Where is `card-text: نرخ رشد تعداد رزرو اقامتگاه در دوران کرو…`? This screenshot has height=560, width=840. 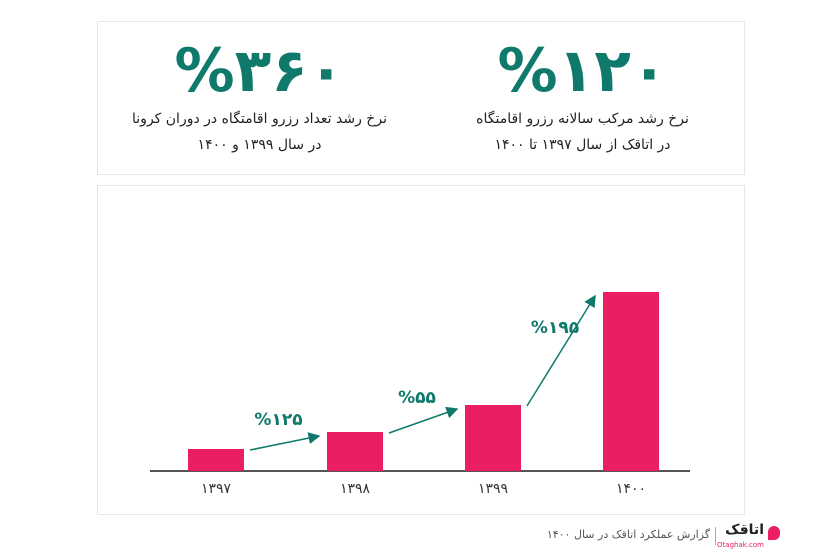 card-text: نرخ رشد تعداد رزرو اقامتگاه در دوران کرو… is located at coordinates (259, 119).